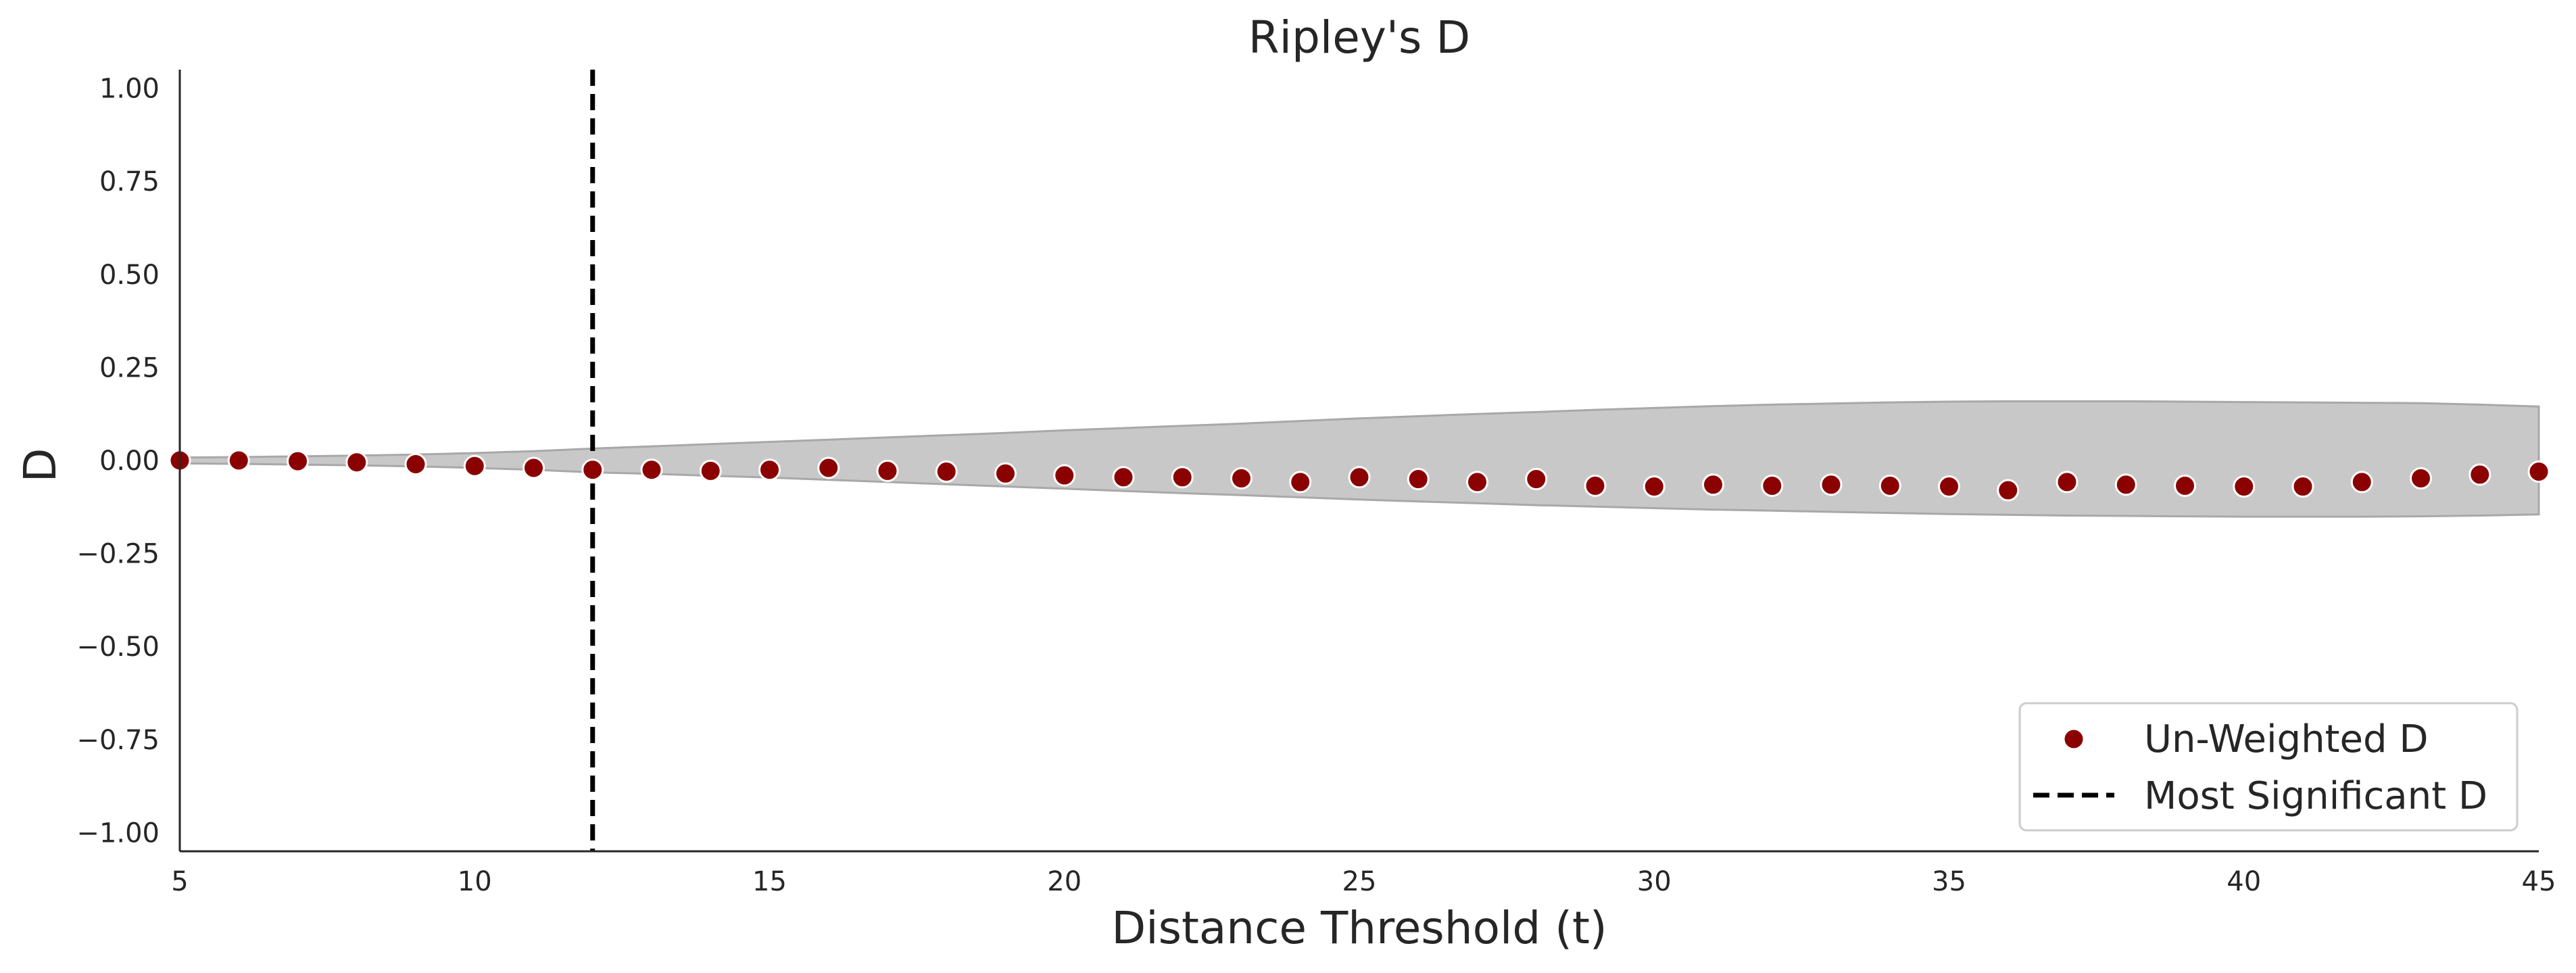 This screenshot has height=973, width=2576. What do you see at coordinates (1359, 37) in the screenshot?
I see `chart-title: Ripley's D` at bounding box center [1359, 37].